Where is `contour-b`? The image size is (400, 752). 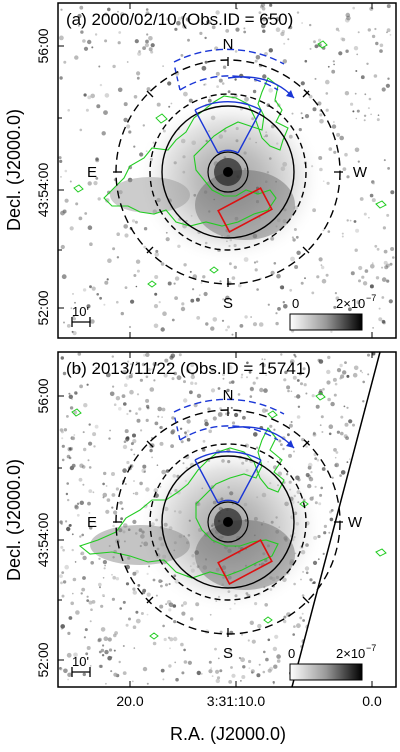 contour-b is located at coordinates (181, 502).